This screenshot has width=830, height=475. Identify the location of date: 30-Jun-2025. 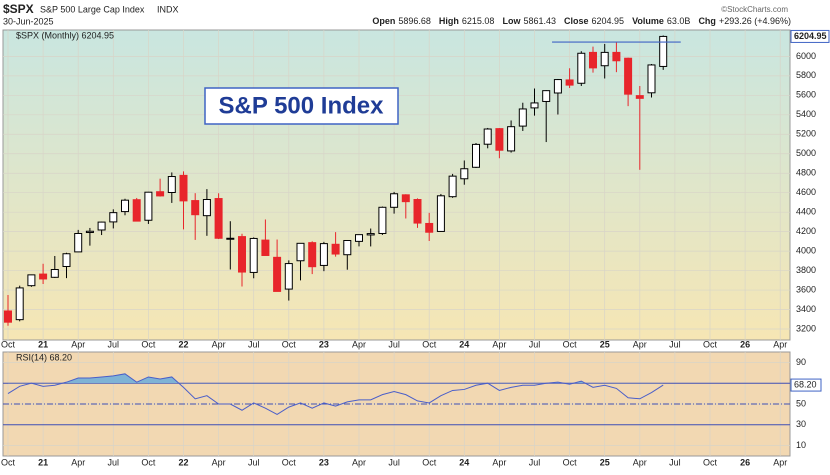
(28, 21).